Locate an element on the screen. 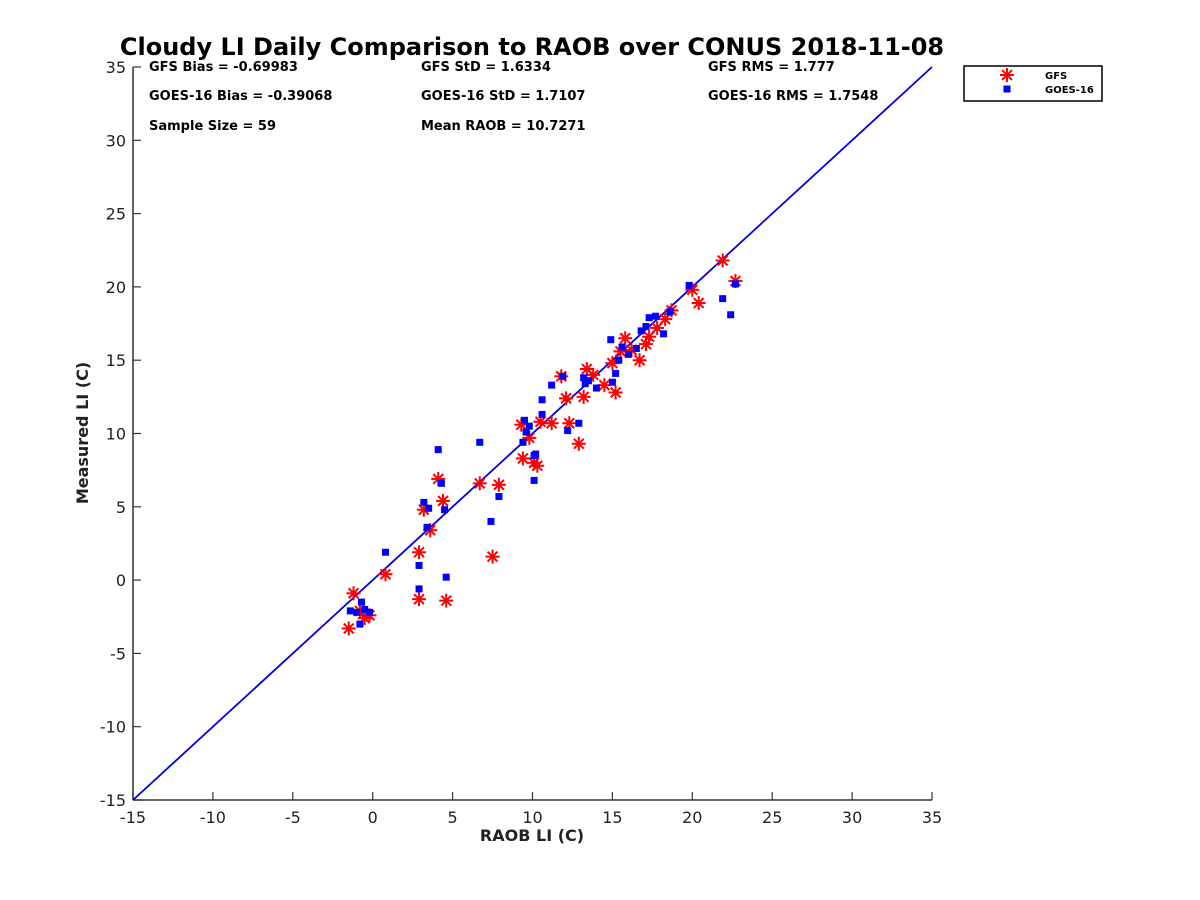  x-tick-label: 5 is located at coordinates (453, 817).